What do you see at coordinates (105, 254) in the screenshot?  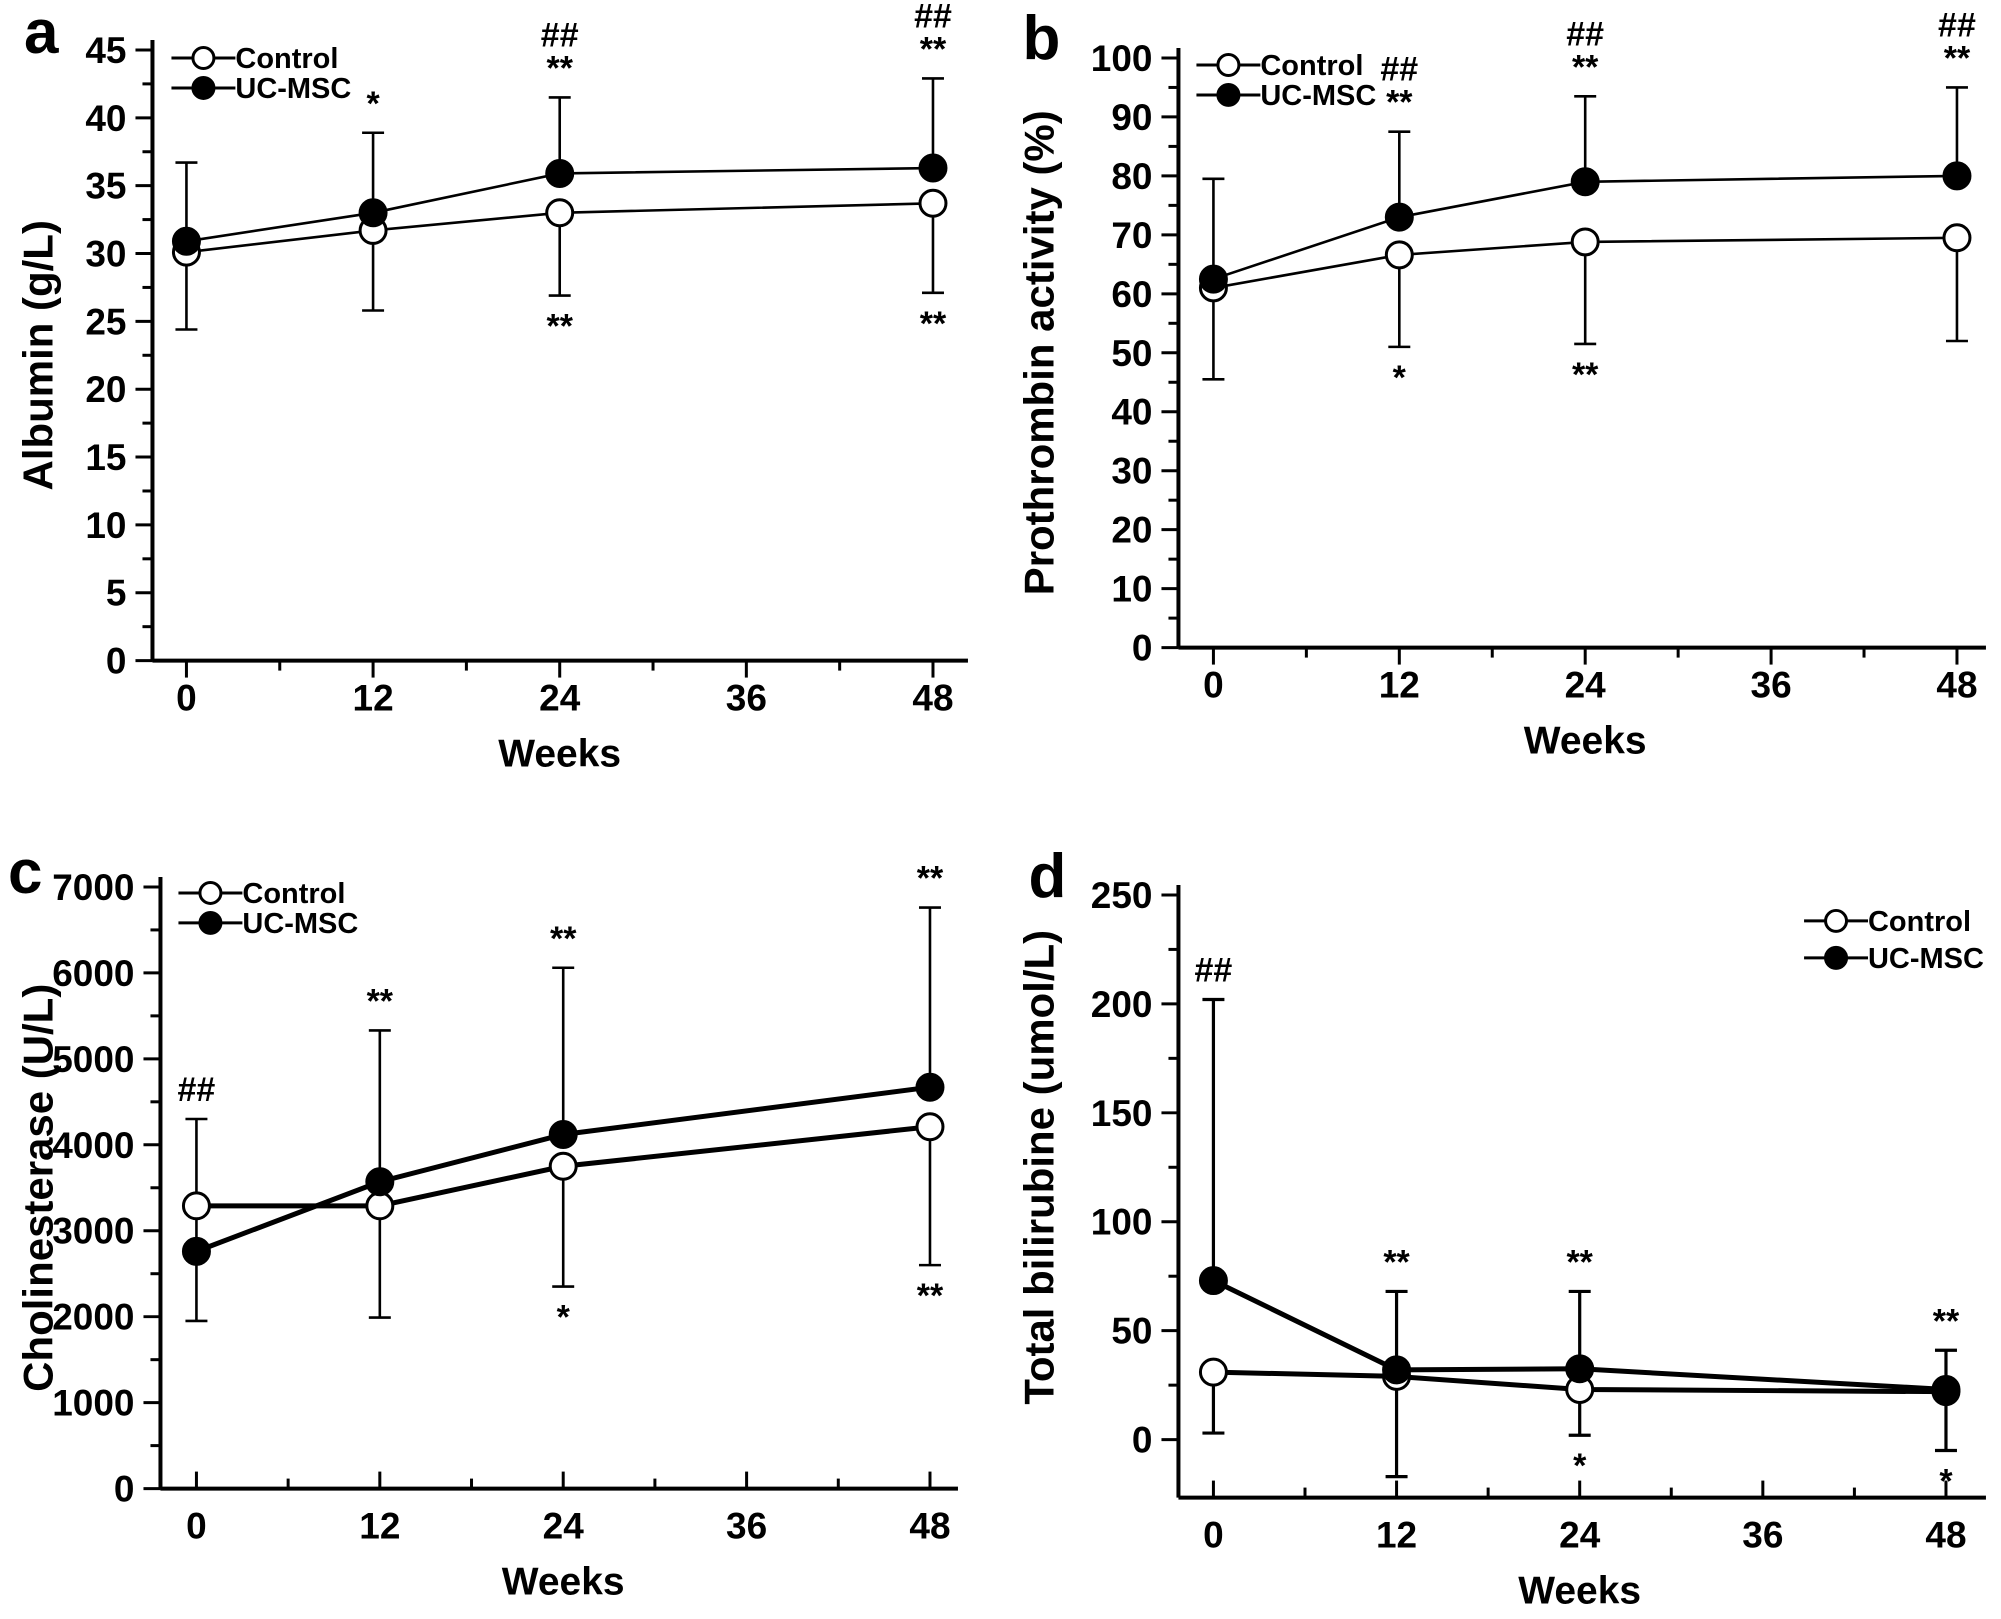 I see `y-tick-label: 30` at bounding box center [105, 254].